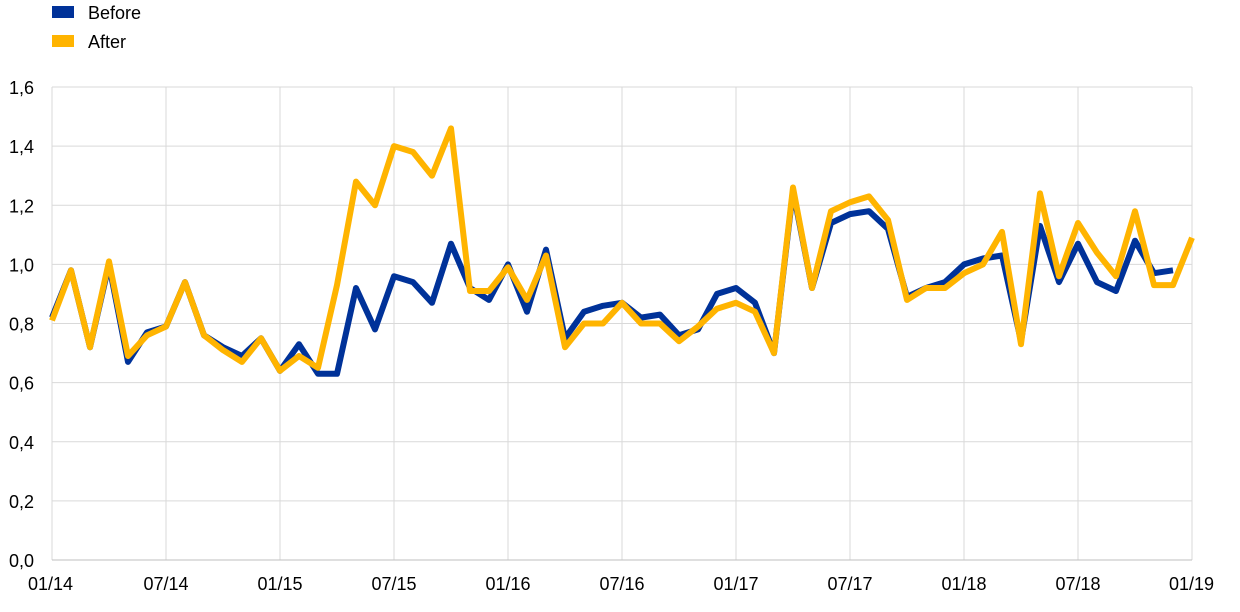  What do you see at coordinates (50, 584) in the screenshot?
I see `x-tick-label: 01/14` at bounding box center [50, 584].